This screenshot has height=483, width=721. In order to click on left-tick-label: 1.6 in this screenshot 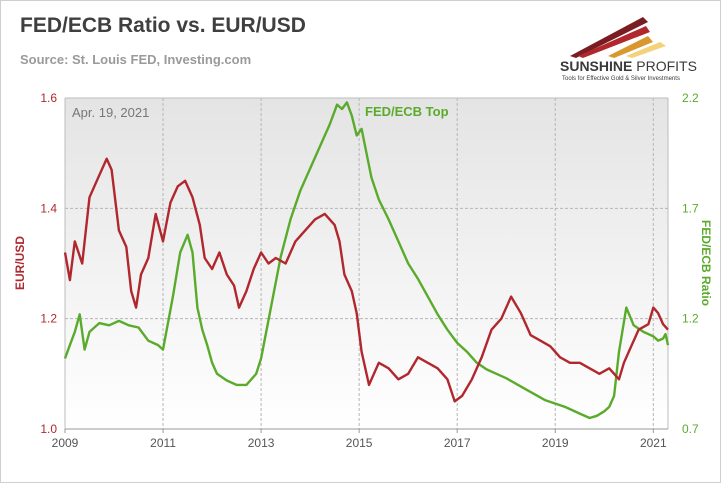, I will do `click(48, 98)`.